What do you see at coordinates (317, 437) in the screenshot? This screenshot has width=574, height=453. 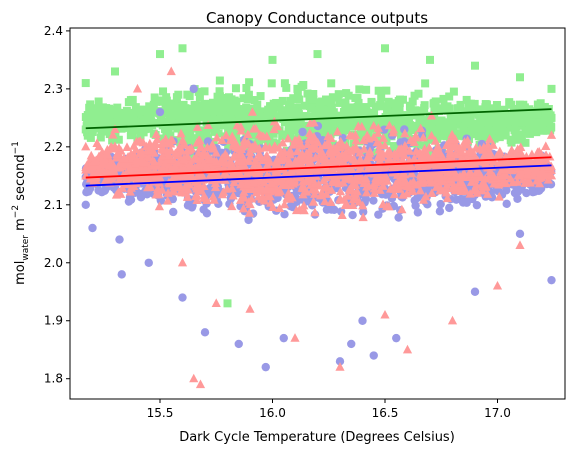 I see `x-axis-label: Dark Cycle Temperature (Degrees Celsius)` at bounding box center [317, 437].